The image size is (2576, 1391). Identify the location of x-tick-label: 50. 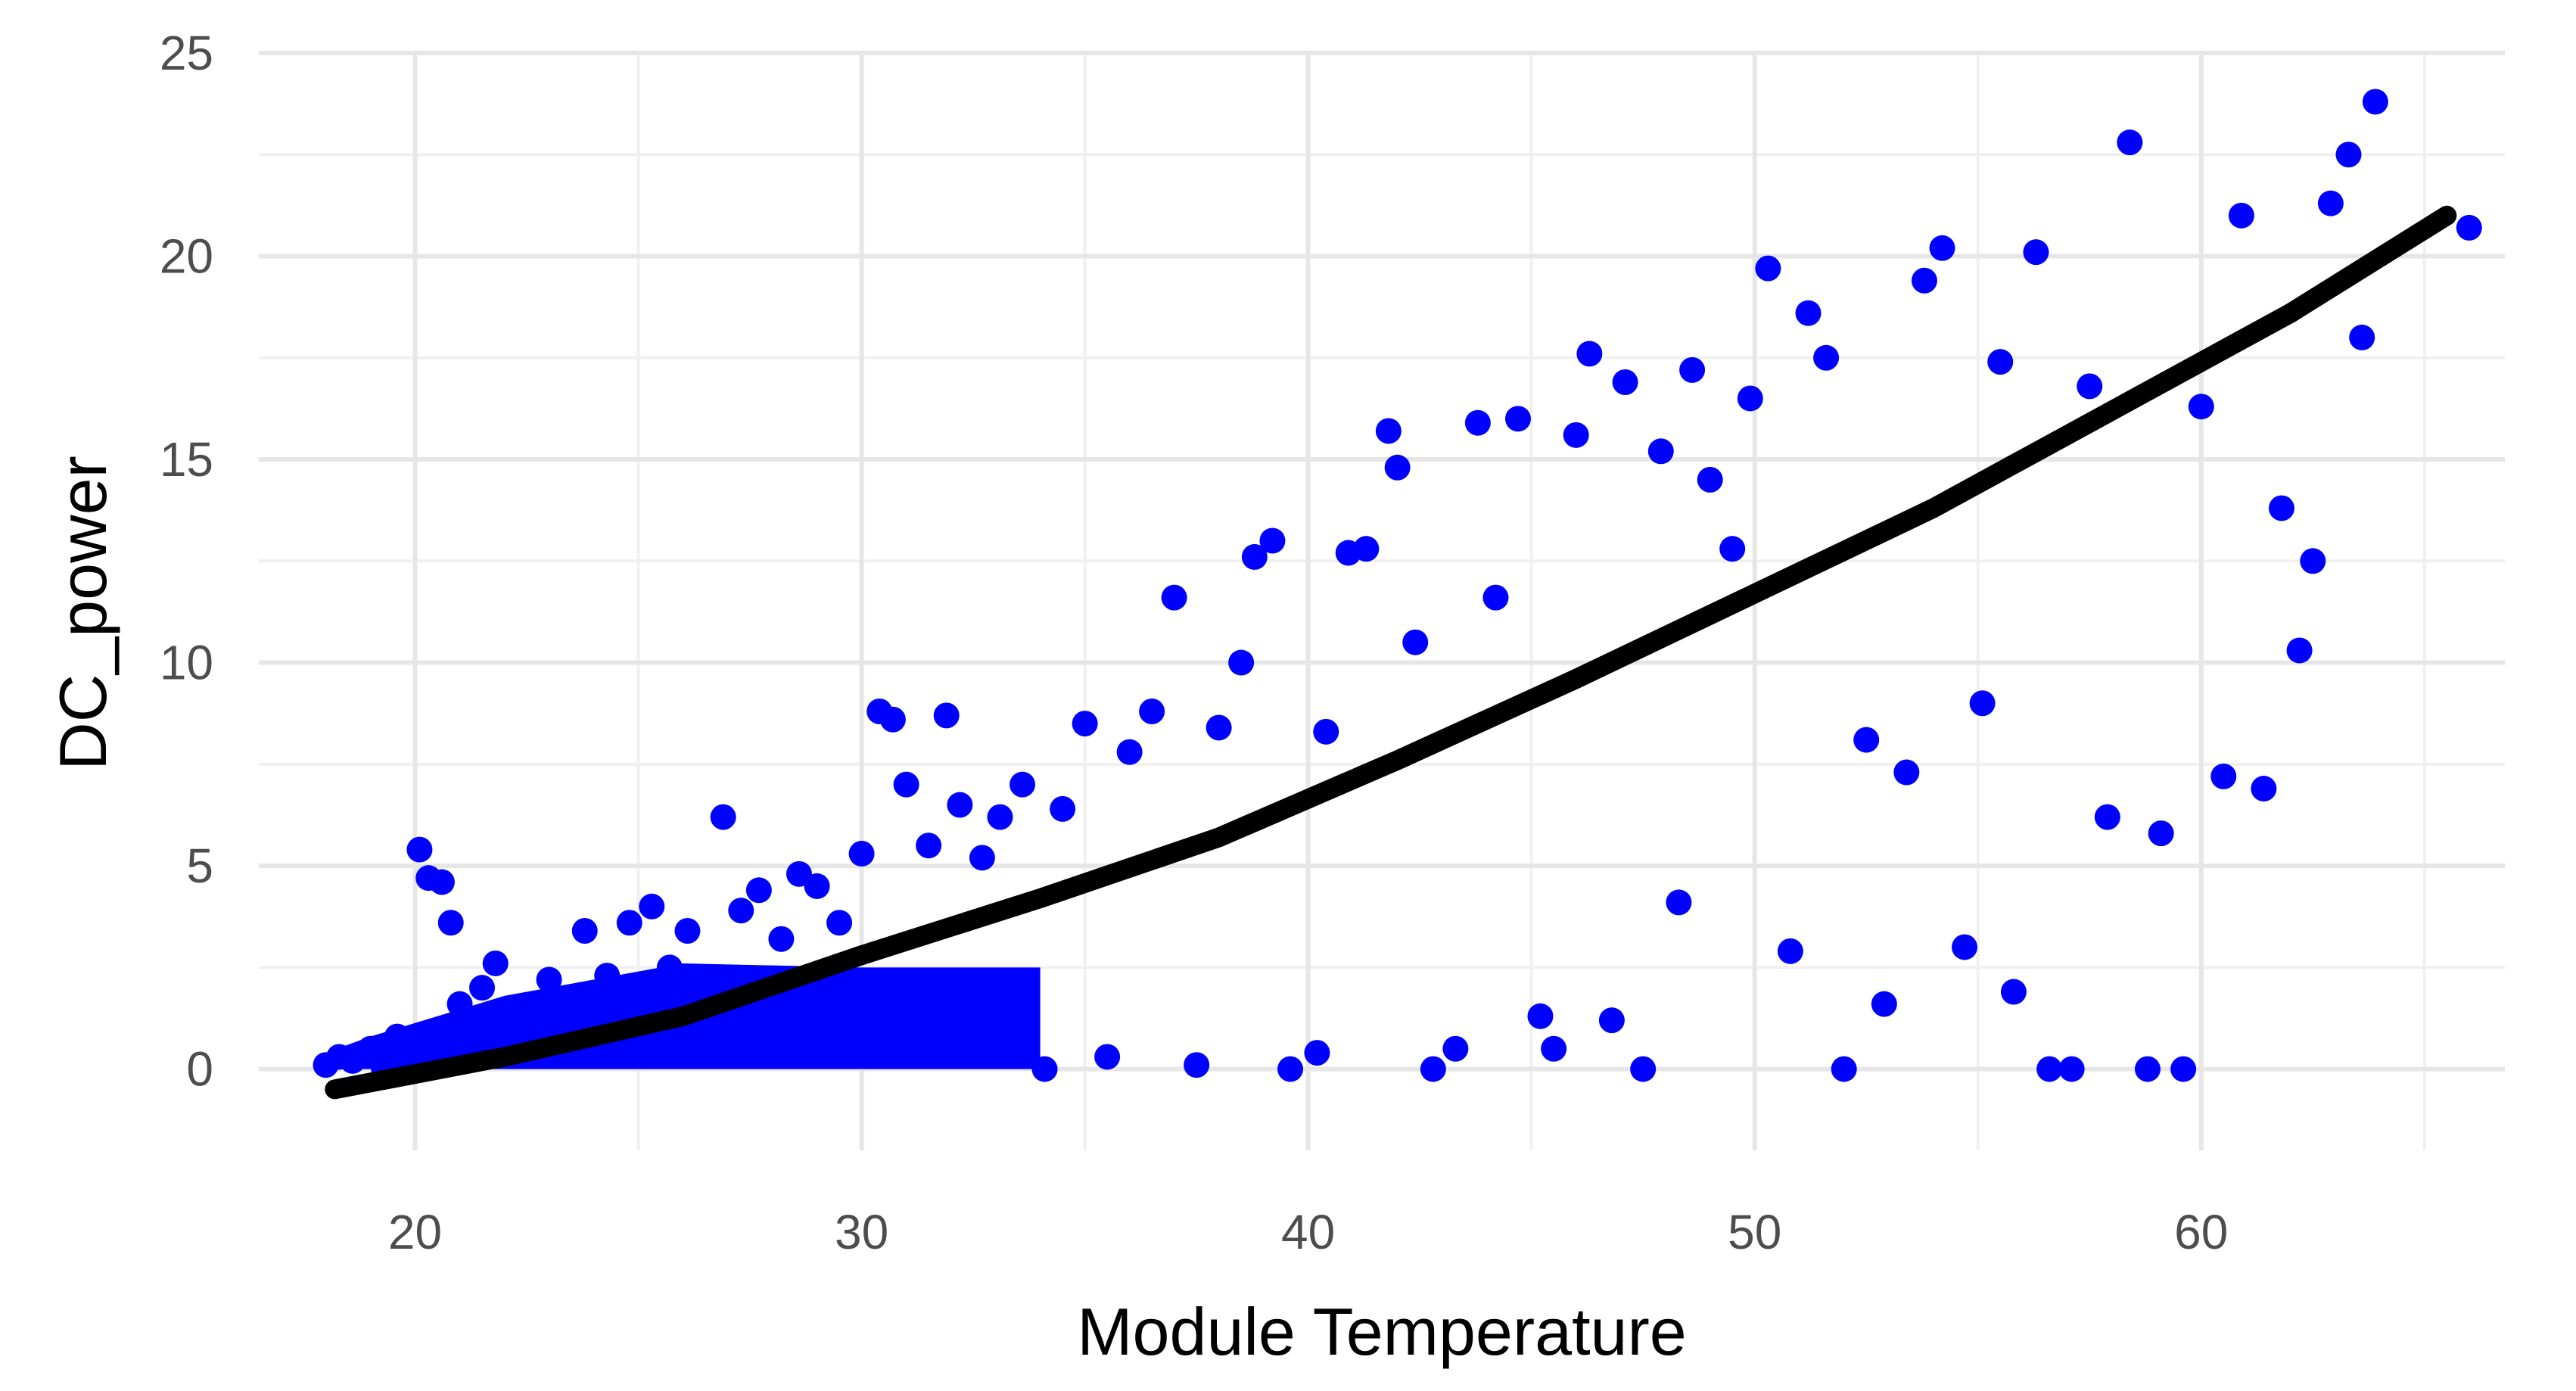
(1754, 1232).